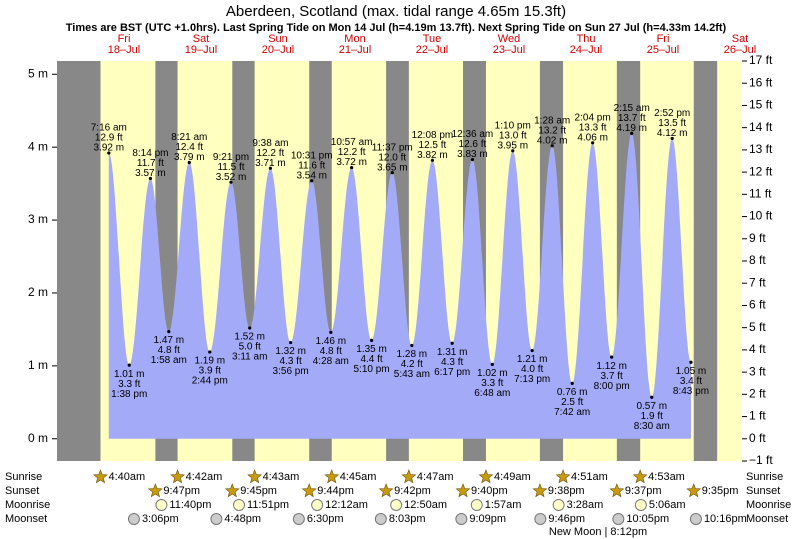  I want to click on tide-time: 1:38 pm, so click(129, 394).